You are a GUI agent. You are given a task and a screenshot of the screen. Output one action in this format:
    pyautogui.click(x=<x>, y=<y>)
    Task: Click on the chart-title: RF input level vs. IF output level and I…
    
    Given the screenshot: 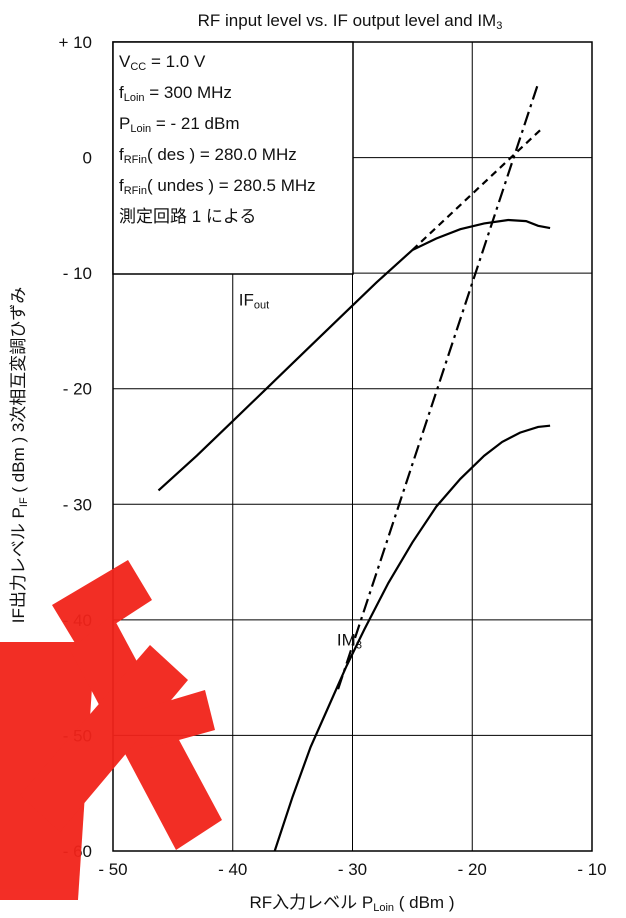 What is the action you would take?
    pyautogui.click(x=350, y=21)
    